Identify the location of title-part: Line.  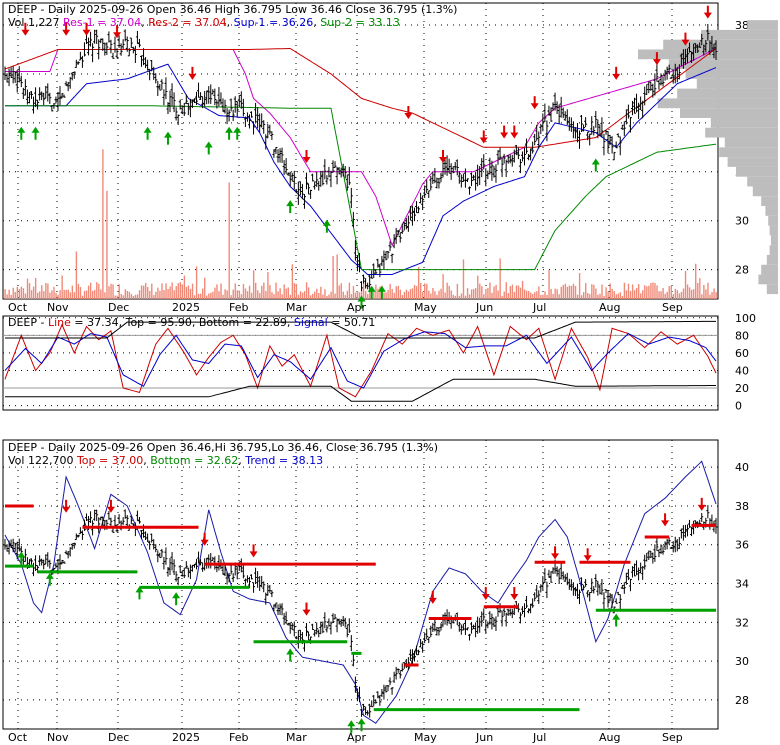
(59, 322).